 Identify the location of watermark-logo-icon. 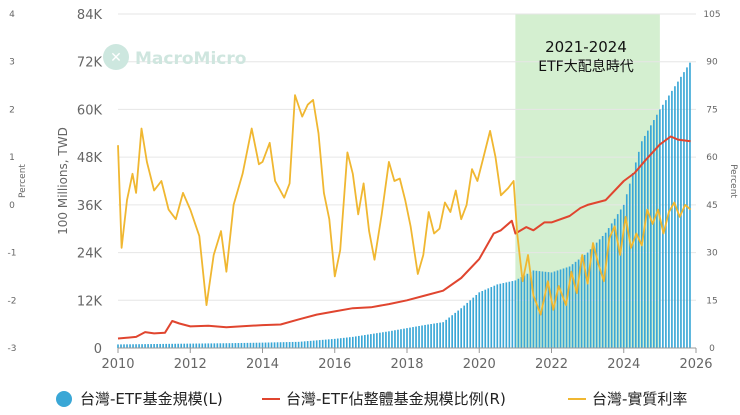
(116, 57).